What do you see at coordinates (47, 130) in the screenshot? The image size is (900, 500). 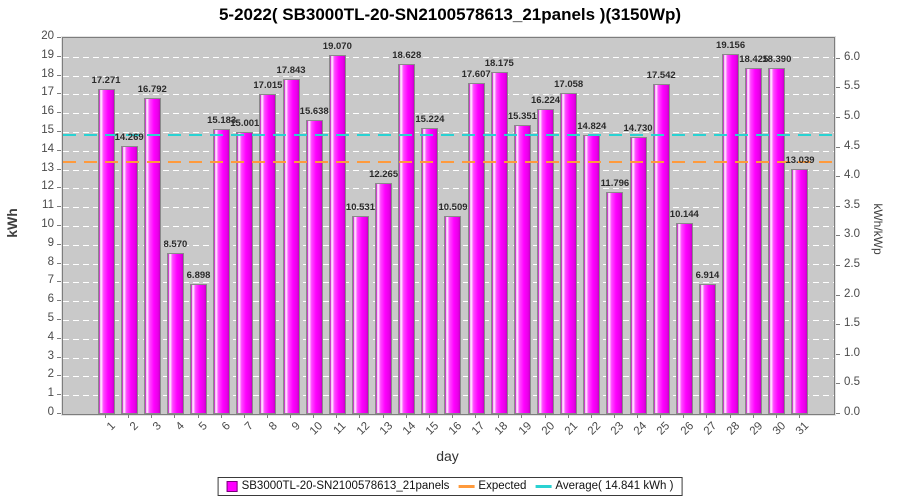 I see `y-axis-left-tick-label: 15` at bounding box center [47, 130].